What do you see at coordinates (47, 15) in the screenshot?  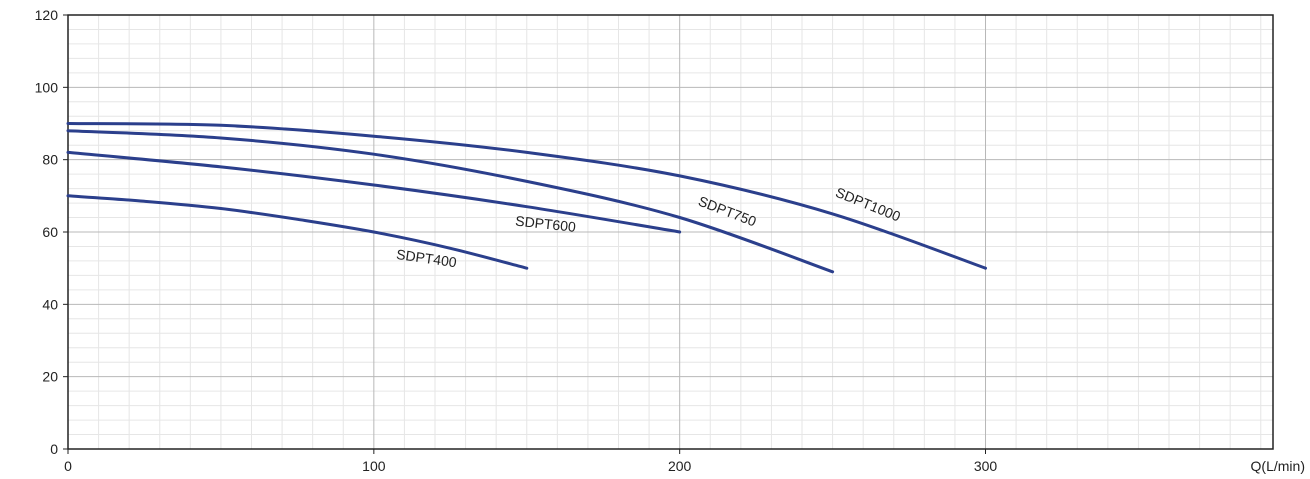 I see `y-tick-label: 120` at bounding box center [47, 15].